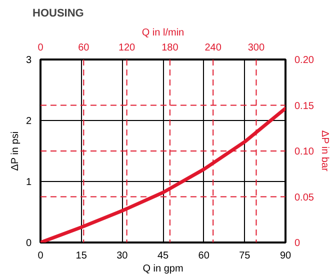 The width and height of the screenshot is (332, 277). What do you see at coordinates (29, 121) in the screenshot?
I see `y-tick-label: 2` at bounding box center [29, 121].